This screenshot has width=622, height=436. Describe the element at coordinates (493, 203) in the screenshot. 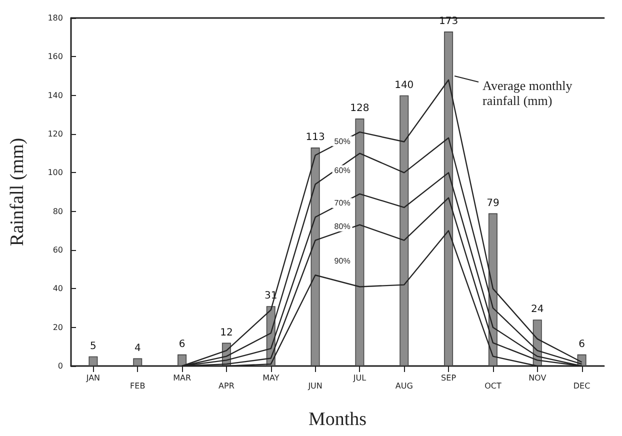

I see `data-label: 79` at that location.